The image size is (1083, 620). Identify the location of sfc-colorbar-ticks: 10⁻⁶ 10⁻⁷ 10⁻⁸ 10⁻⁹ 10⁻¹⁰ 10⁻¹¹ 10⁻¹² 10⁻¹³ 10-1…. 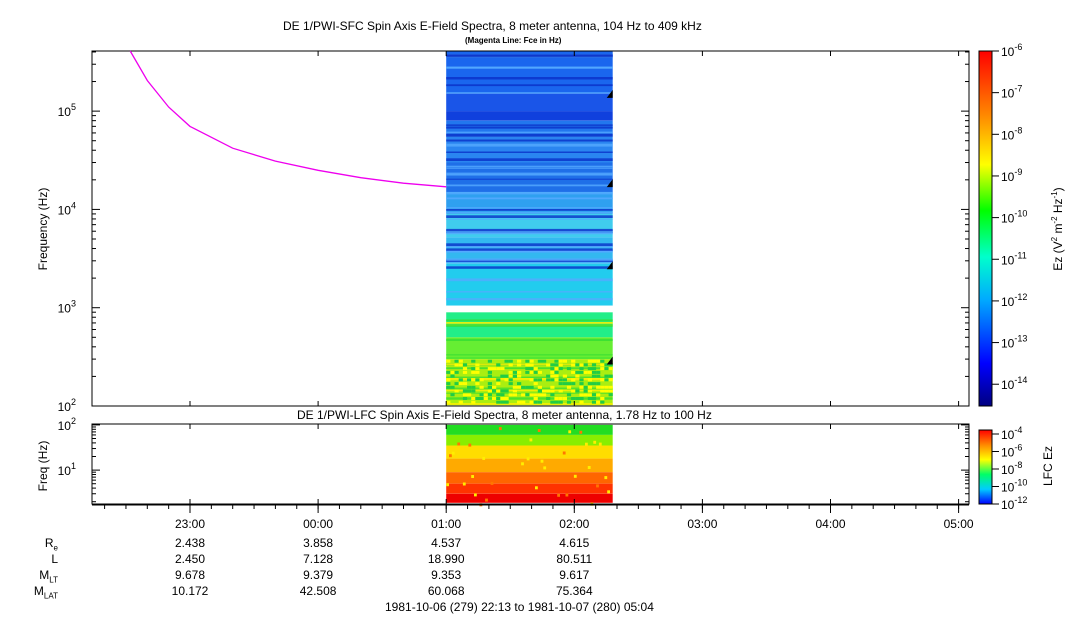
(1009, 217).